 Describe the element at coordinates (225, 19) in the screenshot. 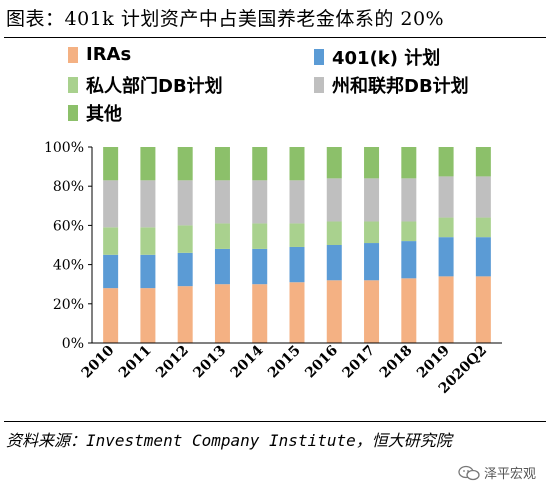

I see `chart-title: 图表：401k 计划资产中占美国养老金体系的 20%` at that location.